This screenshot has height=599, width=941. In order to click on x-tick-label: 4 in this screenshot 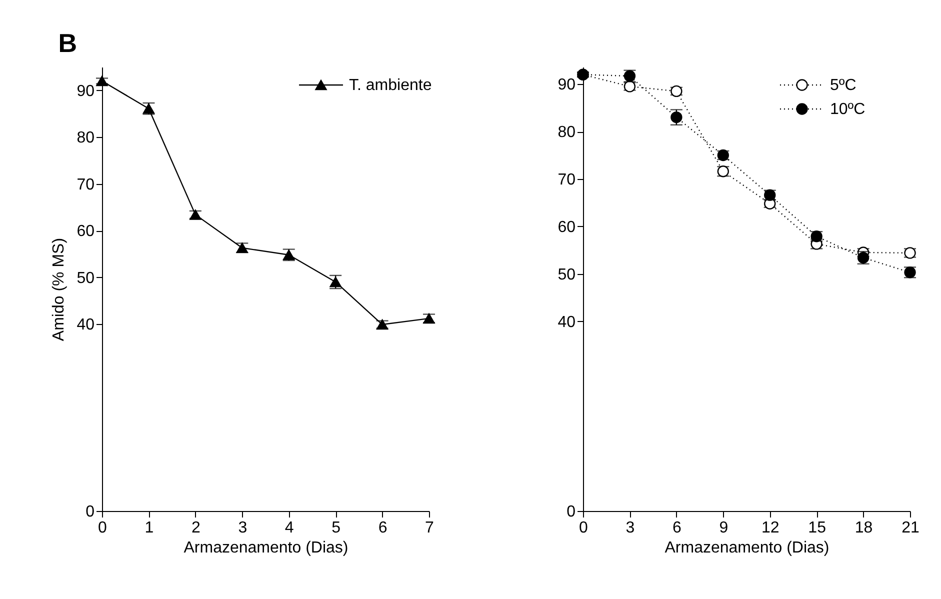, I will do `click(289, 528)`.